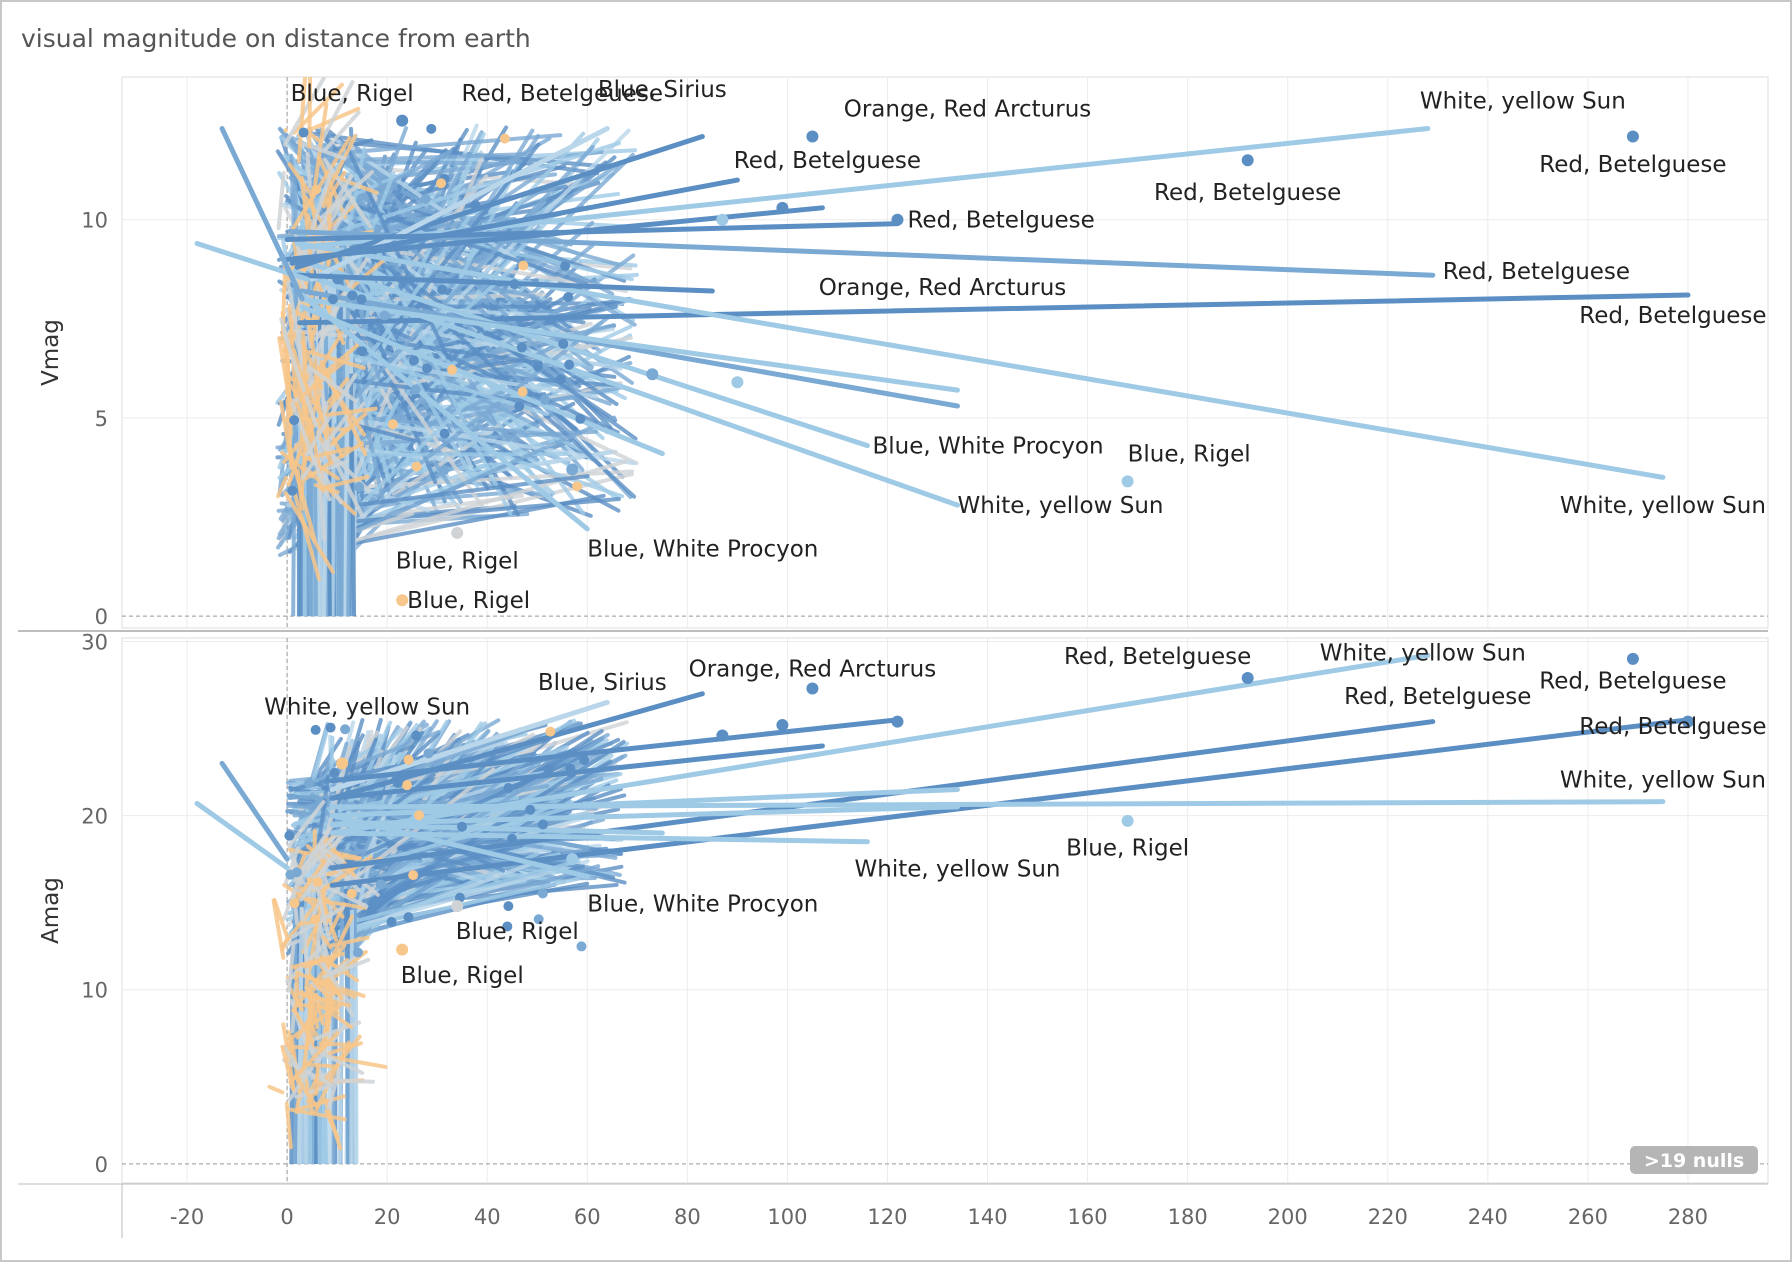 Image resolution: width=1792 pixels, height=1264 pixels. I want to click on x-tick-label: 100, so click(787, 1217).